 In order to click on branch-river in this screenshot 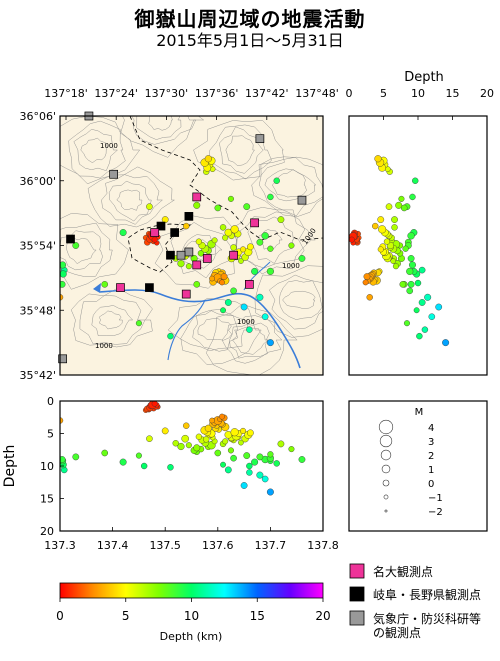, I will do `click(186, 330)`.